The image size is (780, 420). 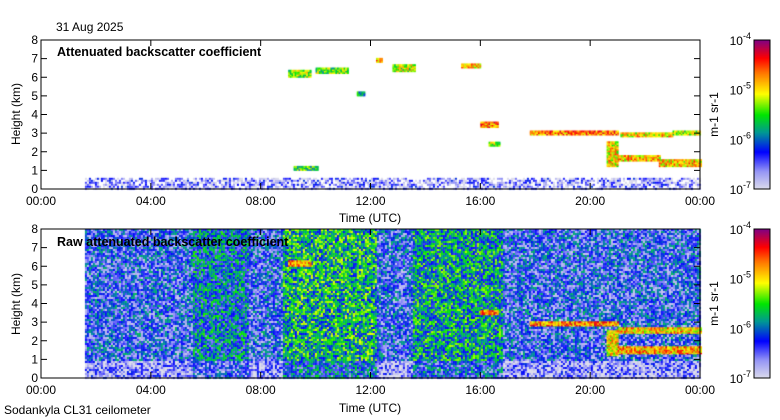 What do you see at coordinates (77, 410) in the screenshot?
I see `instrument-label: Sodankyla CL31 ceilometer` at bounding box center [77, 410].